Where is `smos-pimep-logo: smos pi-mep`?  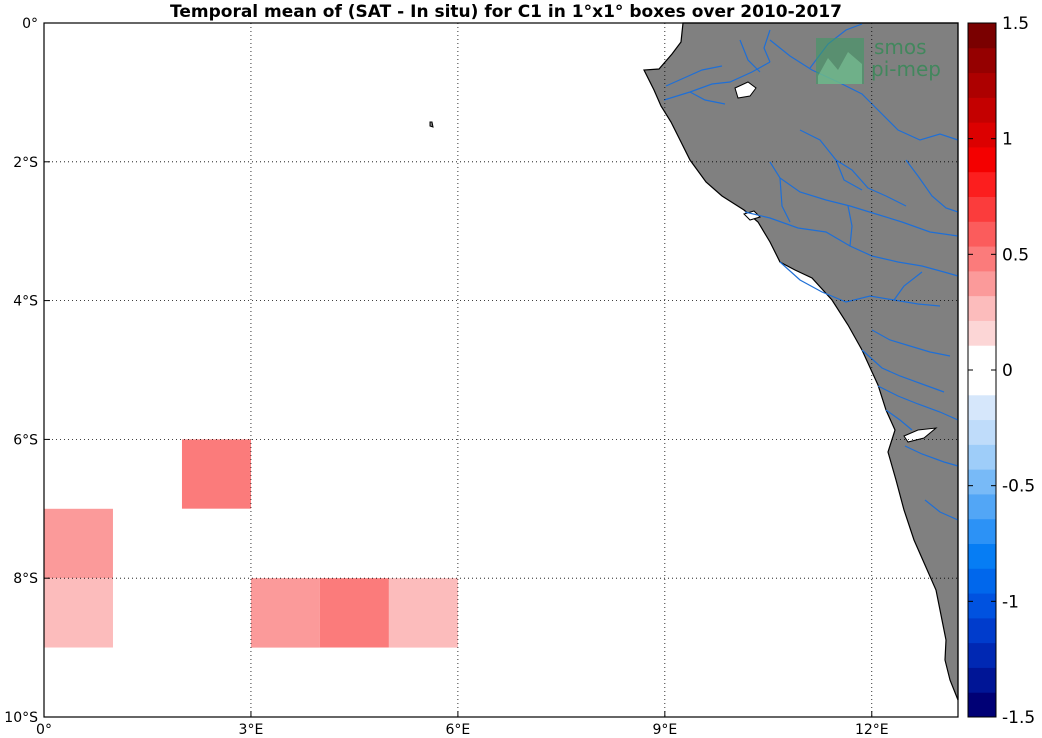
smos-pimep-logo: smos pi-mep is located at coordinates (878, 59).